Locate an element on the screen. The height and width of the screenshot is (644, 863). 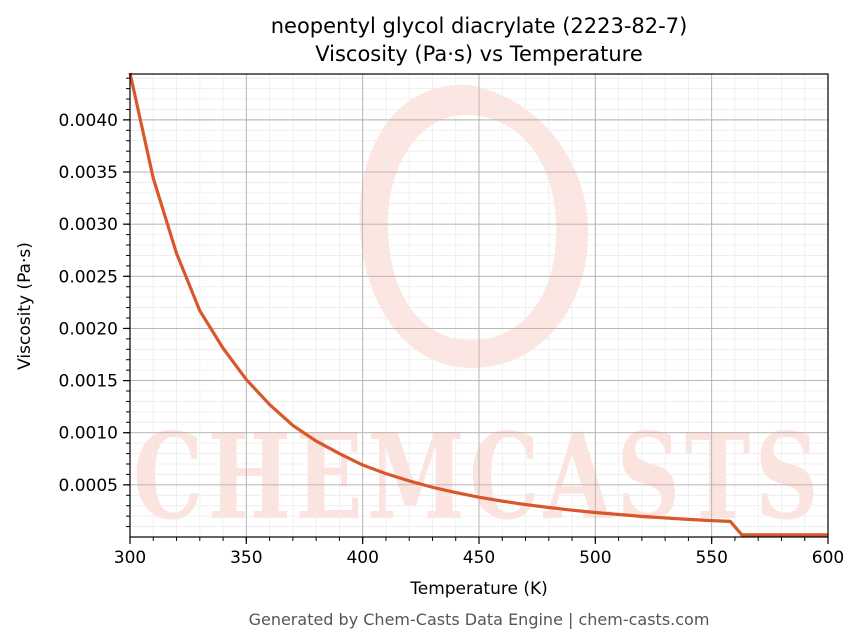
x-tick-labels: 300 350 400 450 500 550 600 is located at coordinates (479, 558).